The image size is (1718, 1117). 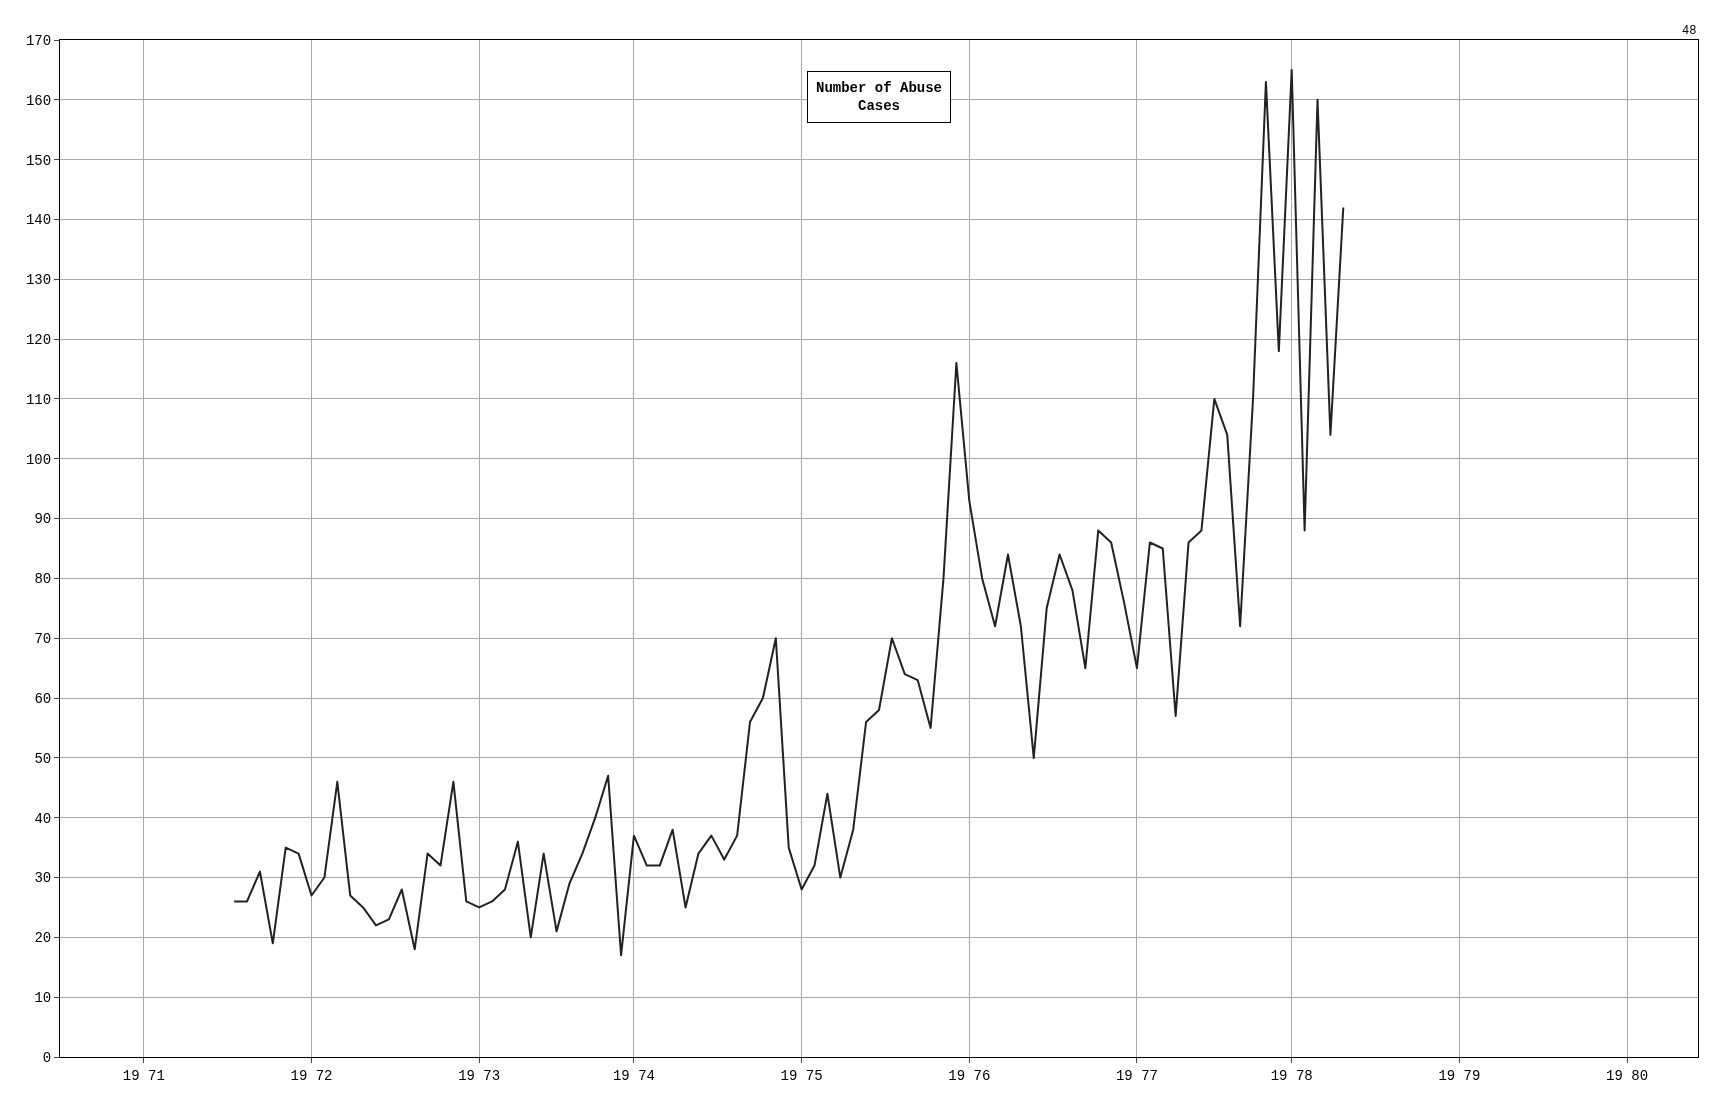 I want to click on y-tick-label: 70, so click(x=43, y=639).